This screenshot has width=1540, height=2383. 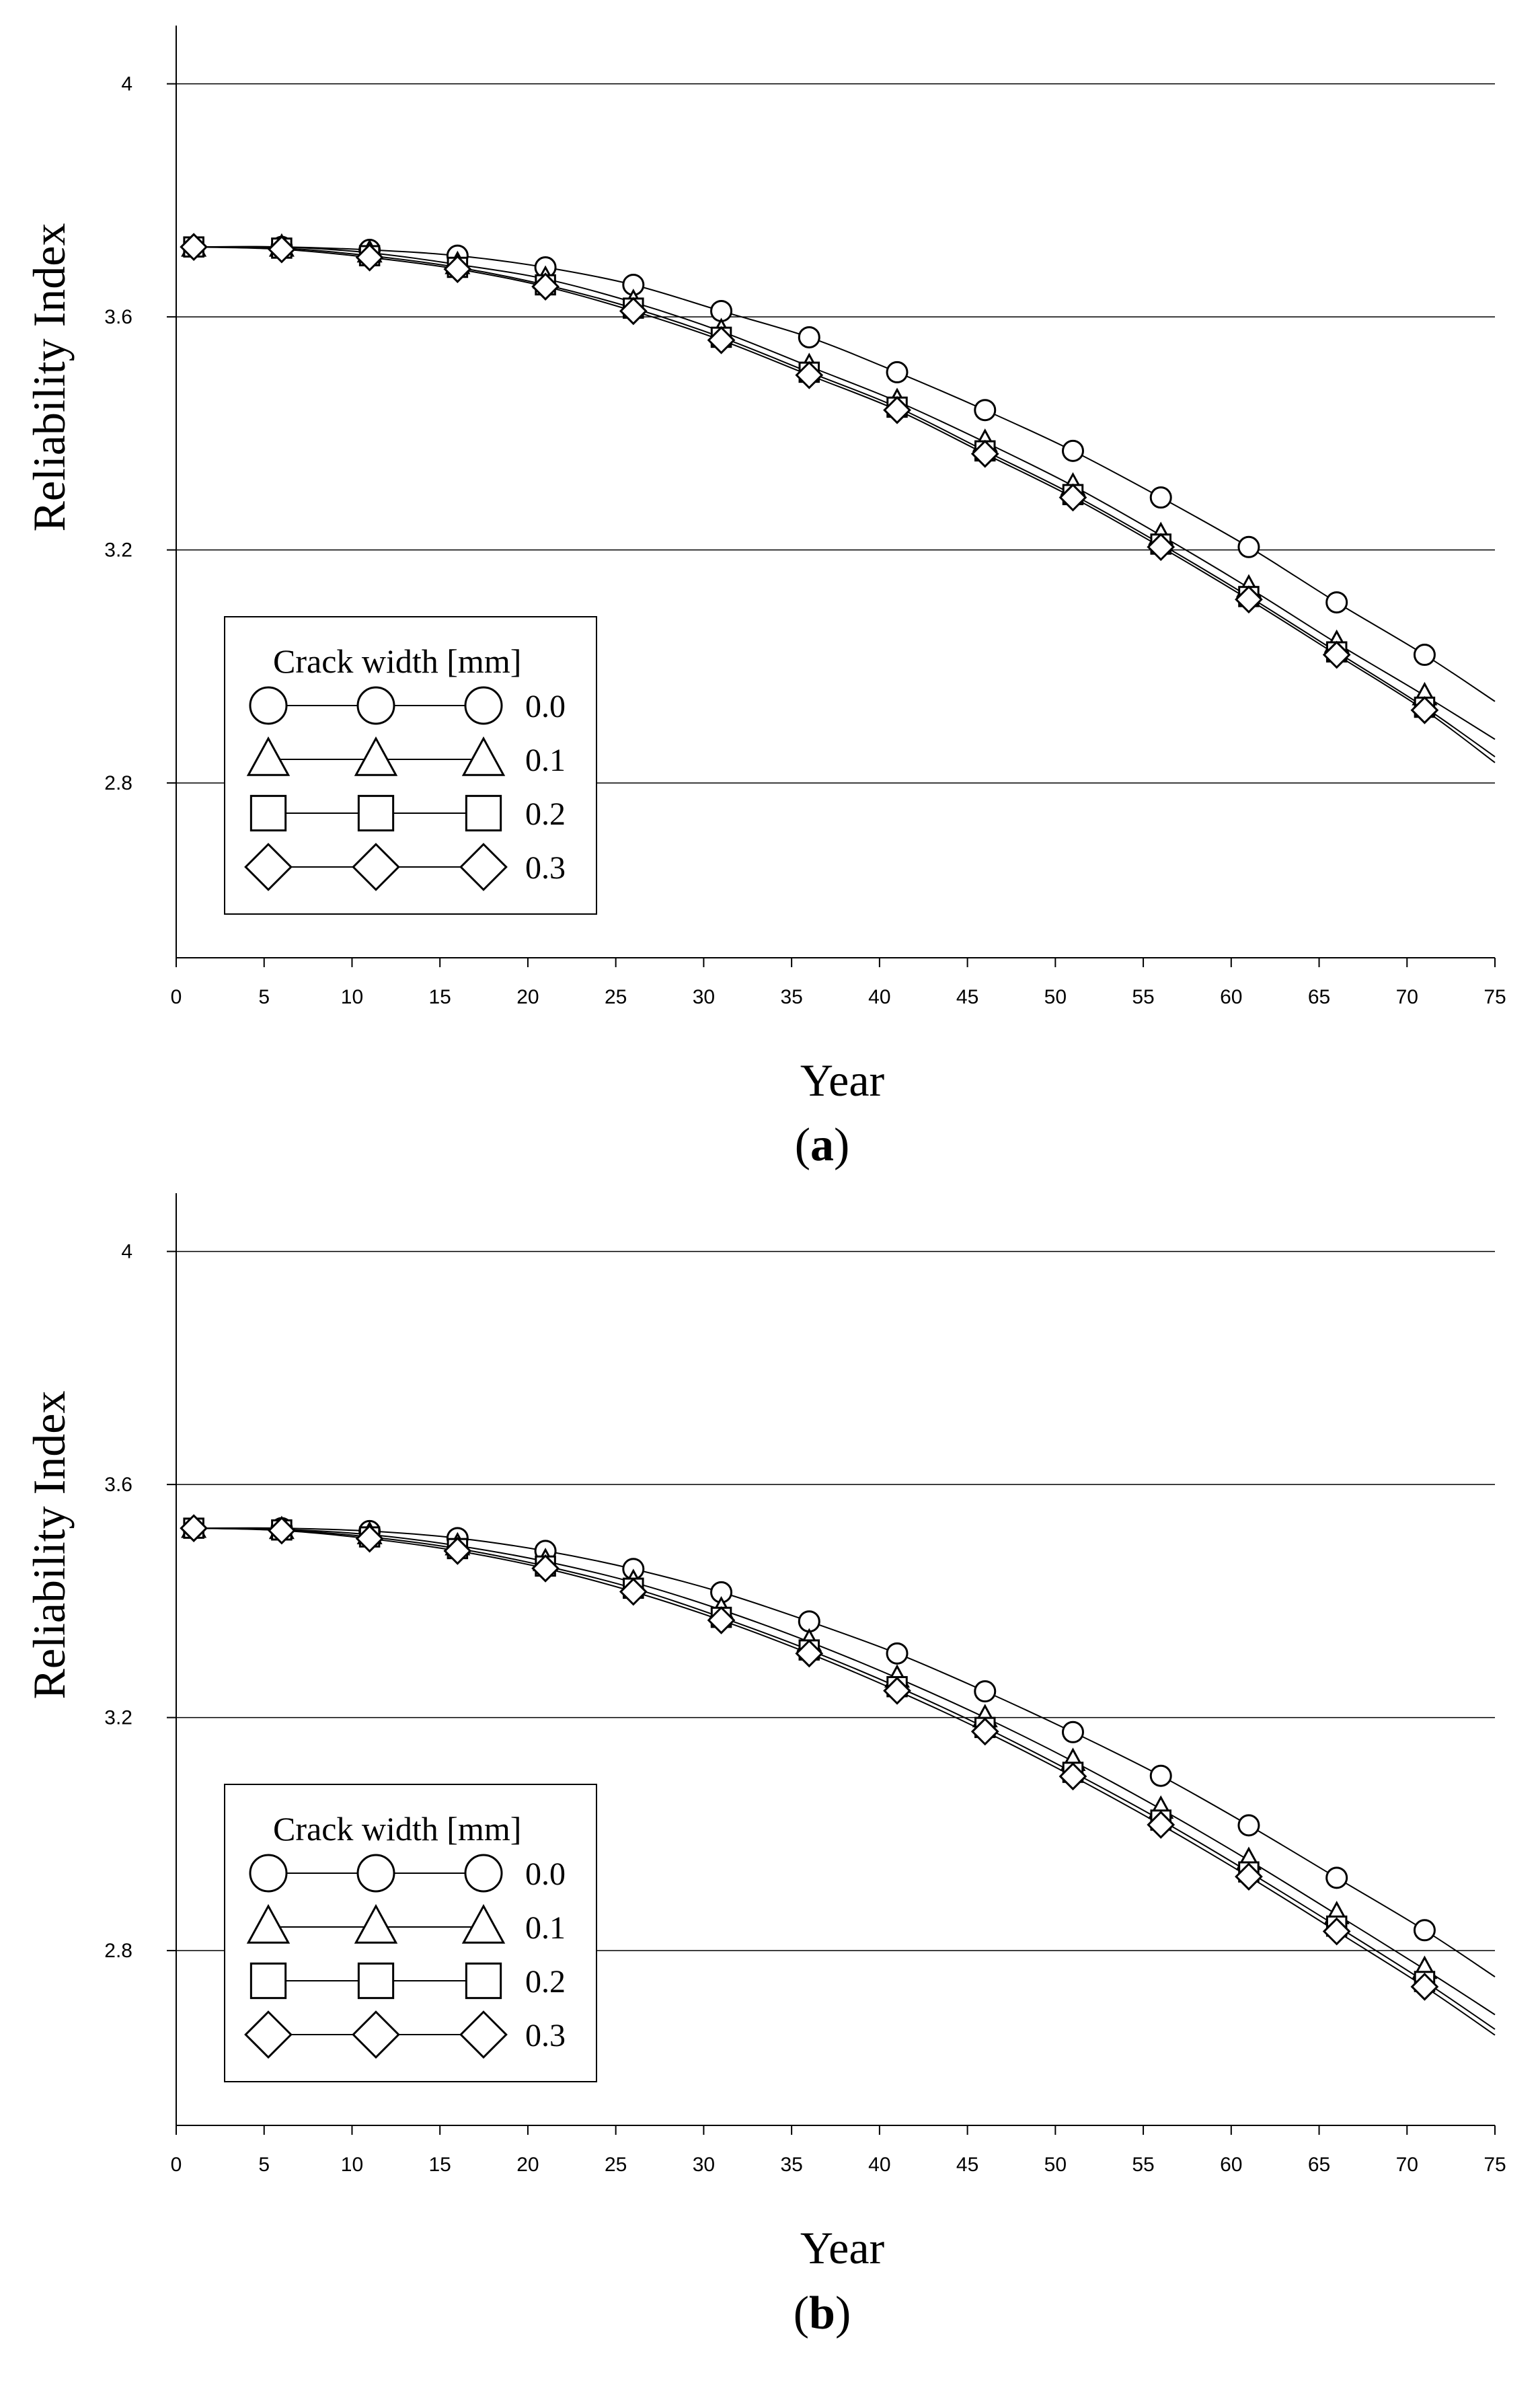 I want to click on y-tick-label: 3.2, so click(x=118, y=550).